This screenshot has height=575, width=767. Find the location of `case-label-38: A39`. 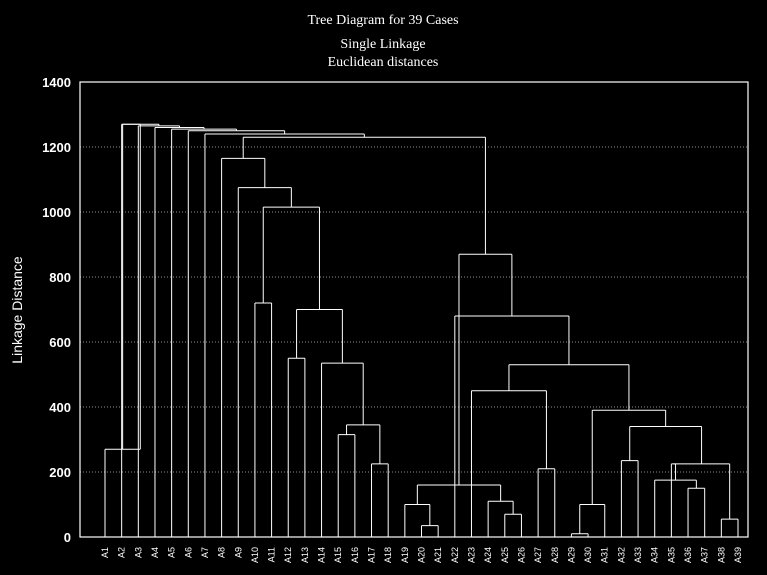

case-label-38: A39 is located at coordinates (738, 555).